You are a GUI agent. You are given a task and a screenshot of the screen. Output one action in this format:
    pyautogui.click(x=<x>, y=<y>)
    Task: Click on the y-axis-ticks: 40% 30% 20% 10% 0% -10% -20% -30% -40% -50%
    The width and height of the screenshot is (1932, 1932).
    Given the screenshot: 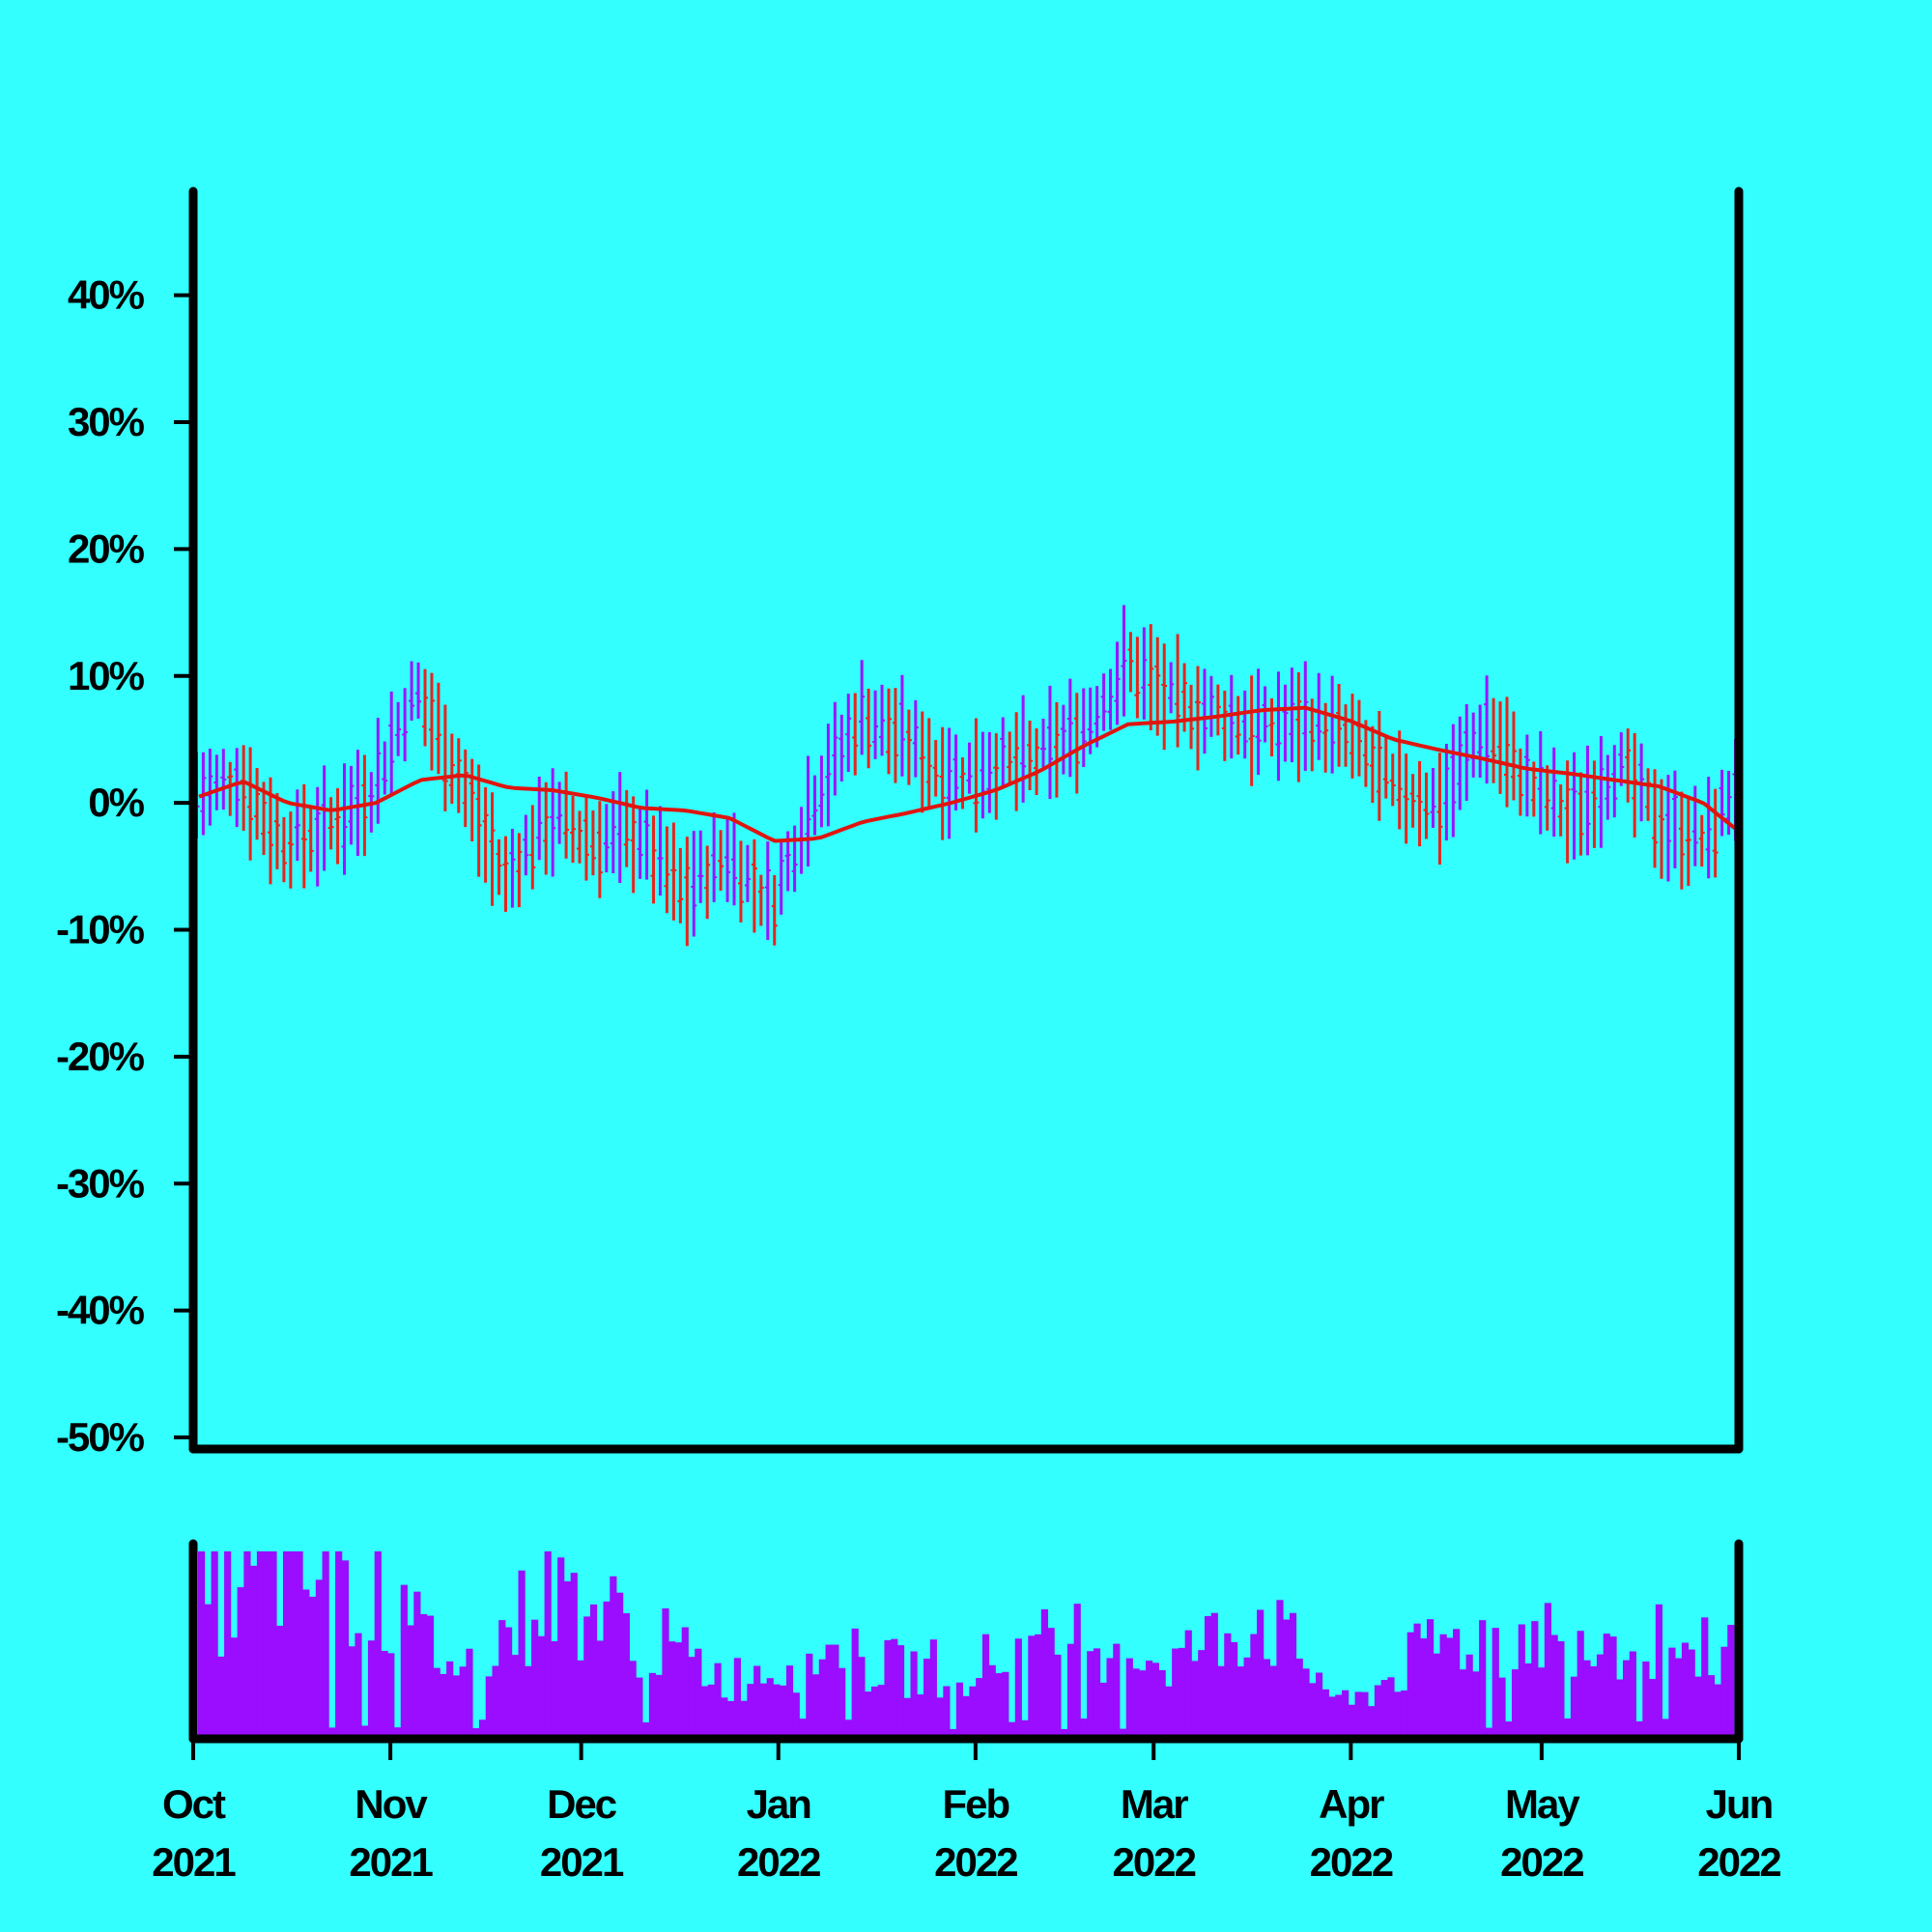 What is the action you would take?
    pyautogui.click(x=123, y=866)
    